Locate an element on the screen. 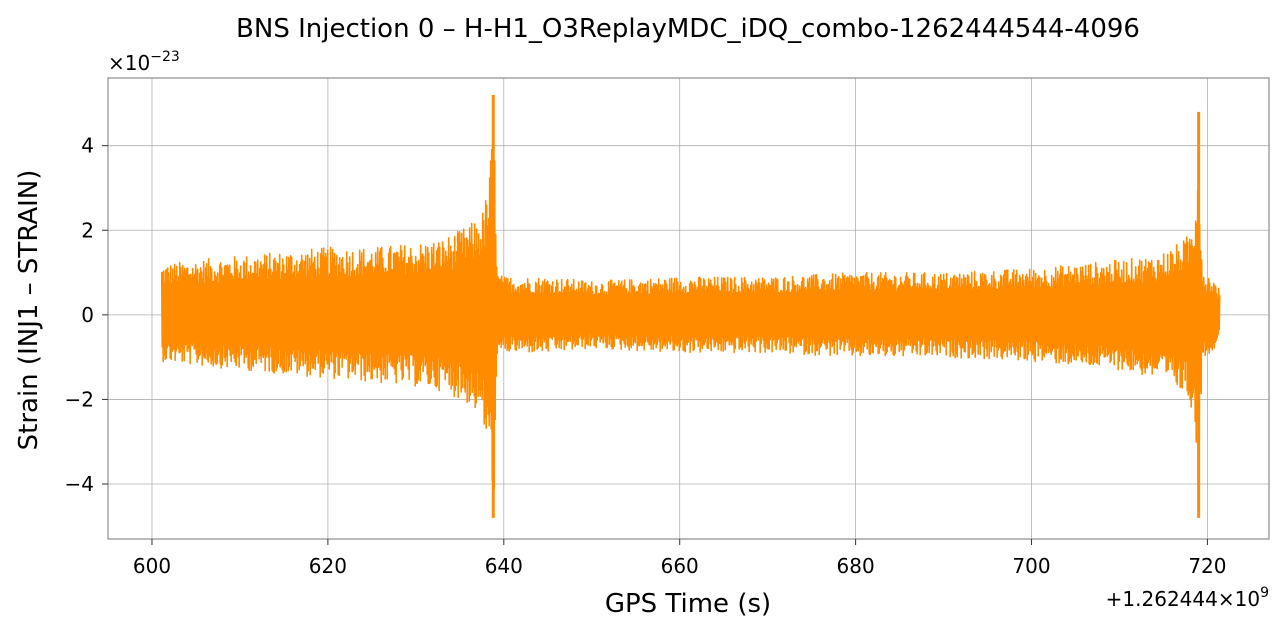  y-tick-label: 0 is located at coordinates (87, 315).